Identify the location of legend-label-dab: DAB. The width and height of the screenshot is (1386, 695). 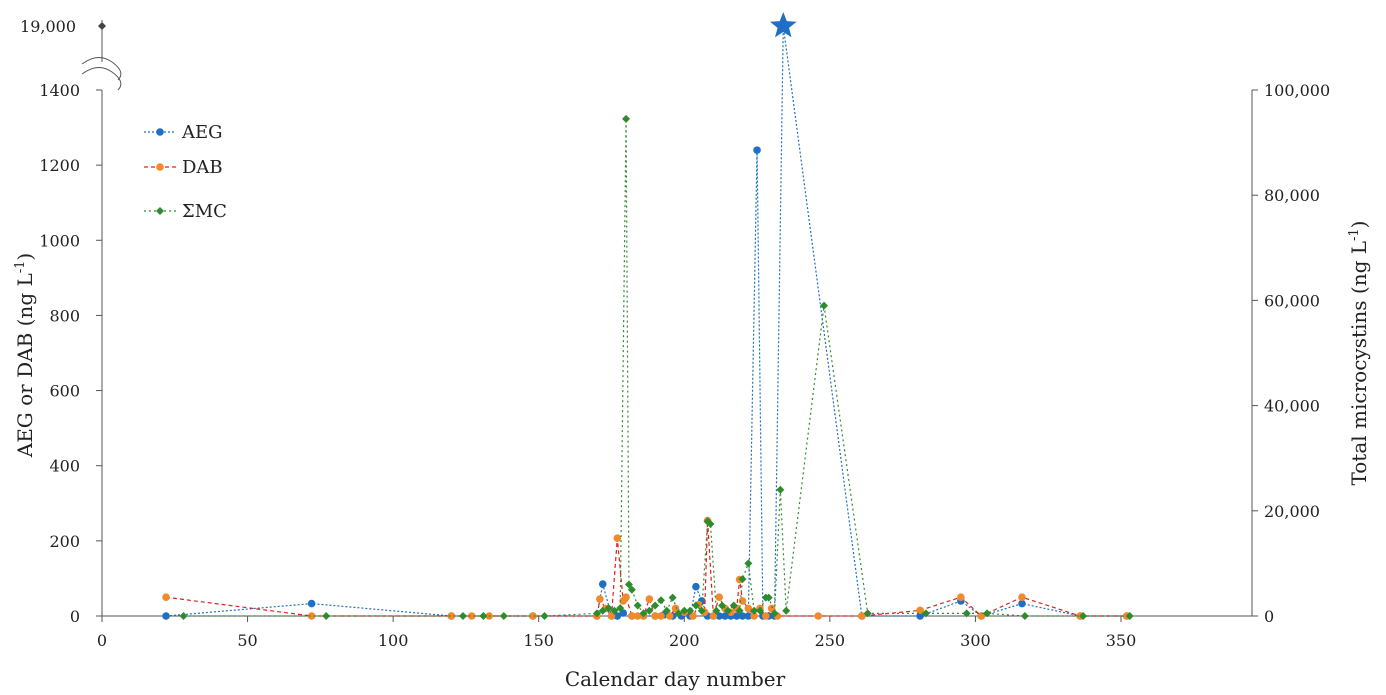
(202, 167).